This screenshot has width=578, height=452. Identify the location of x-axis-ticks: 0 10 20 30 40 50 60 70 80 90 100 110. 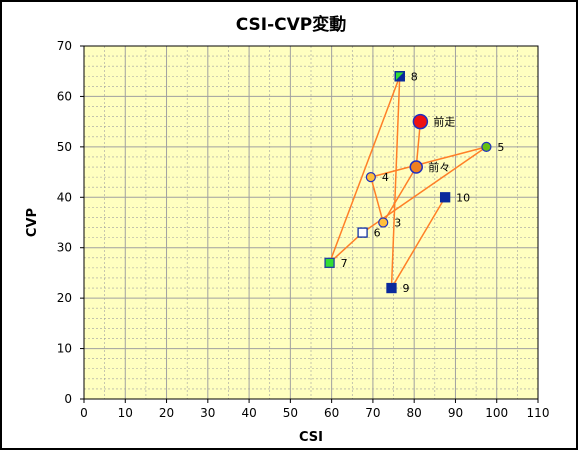
(314, 409).